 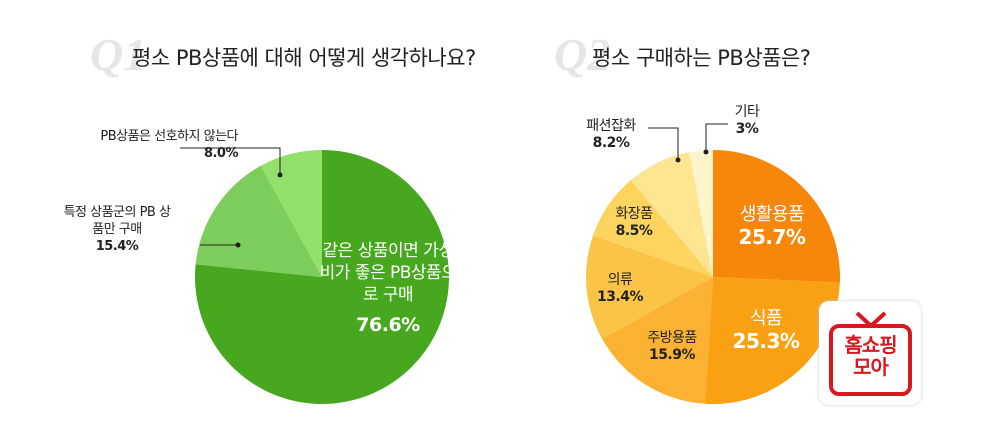 What do you see at coordinates (304, 58) in the screenshot?
I see `q1-title: 평소 PB상품에 대해 어떻게 생각하나요?` at bounding box center [304, 58].